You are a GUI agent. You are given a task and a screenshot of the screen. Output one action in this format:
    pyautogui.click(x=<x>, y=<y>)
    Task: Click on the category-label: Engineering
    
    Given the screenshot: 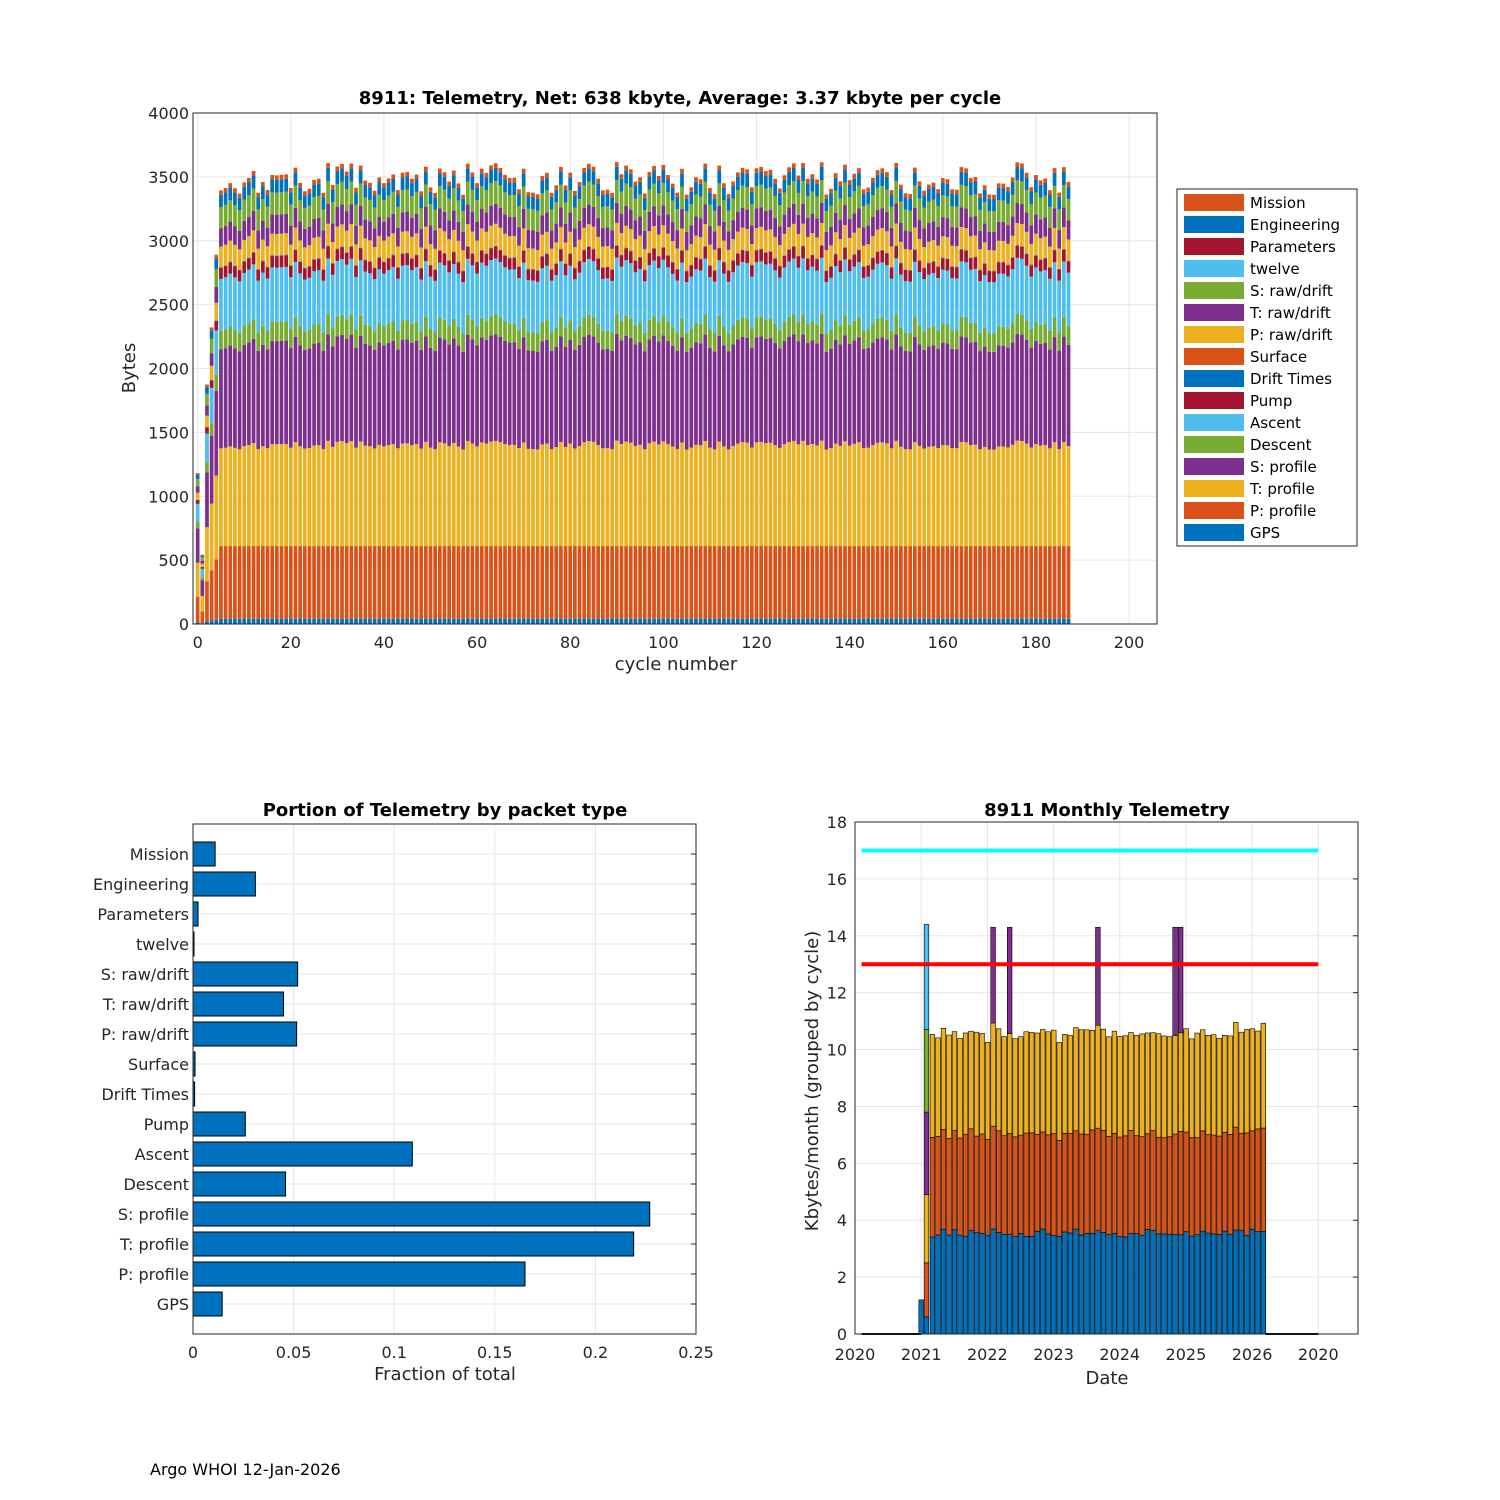 What is the action you would take?
    pyautogui.click(x=141, y=884)
    